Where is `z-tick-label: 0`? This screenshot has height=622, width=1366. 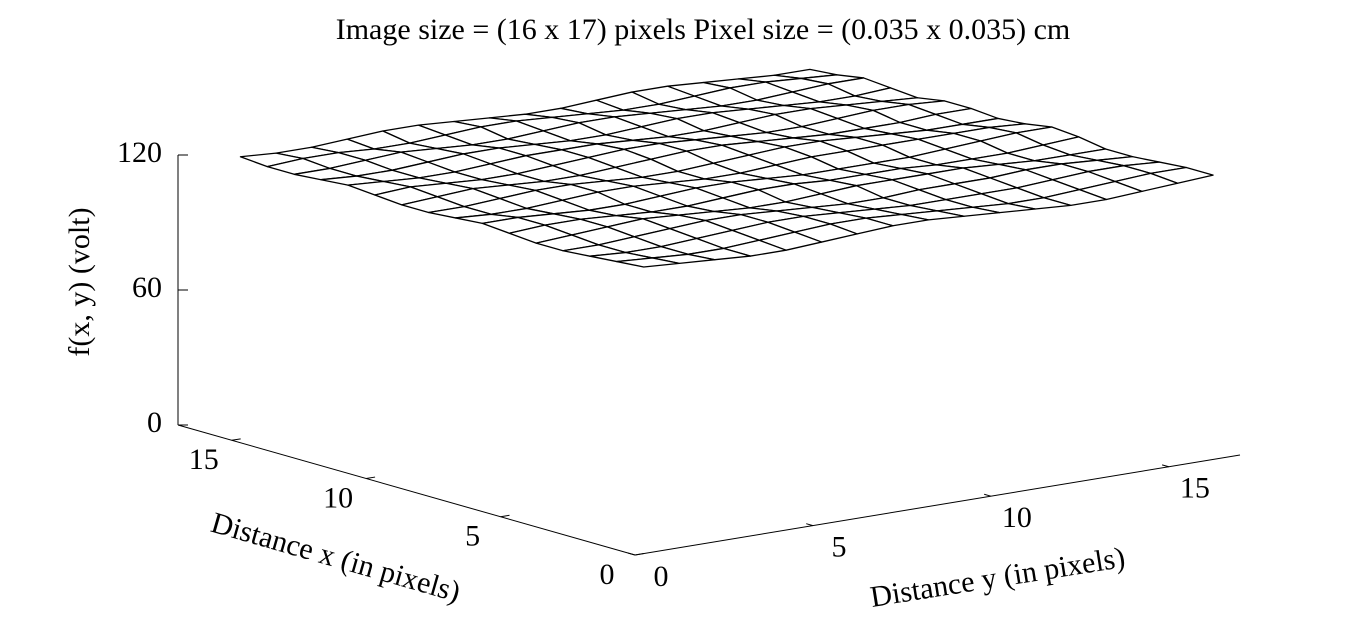 z-tick-label: 0 is located at coordinates (154, 422).